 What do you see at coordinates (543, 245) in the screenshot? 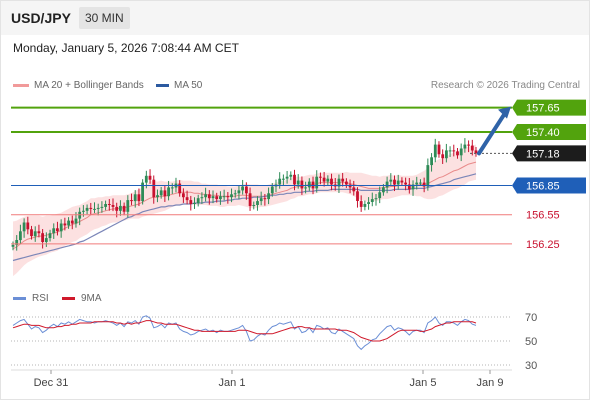
I see `level-label: 156.25` at bounding box center [543, 245].